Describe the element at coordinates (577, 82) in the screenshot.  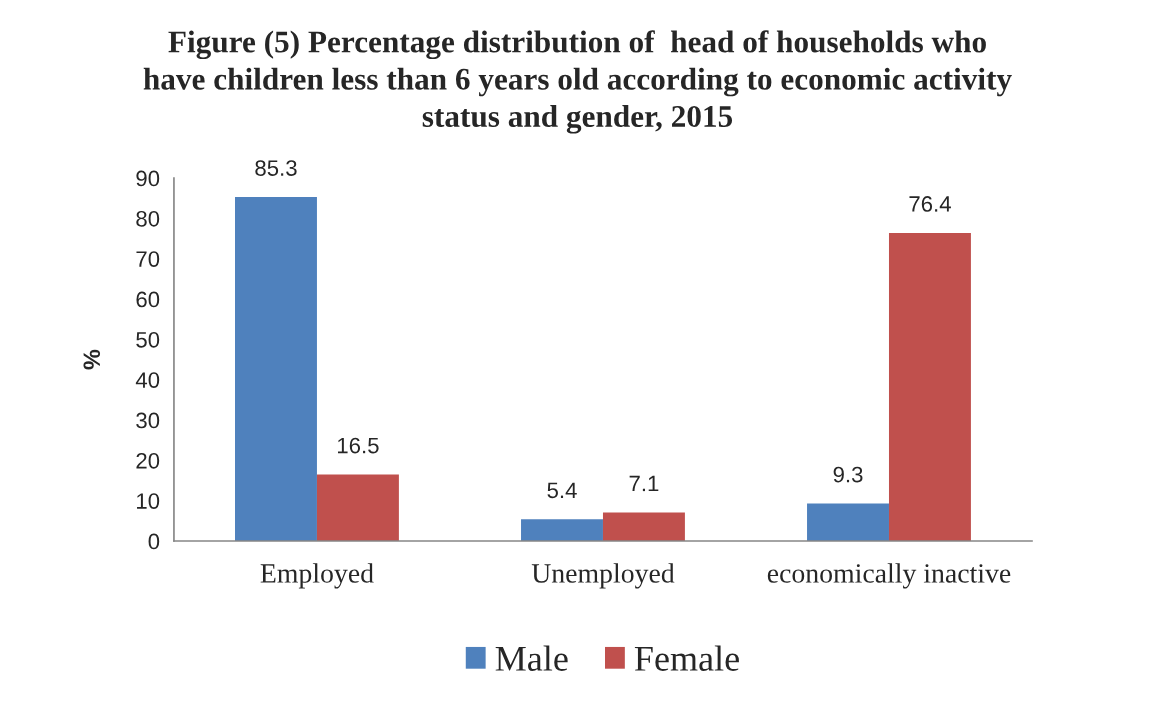
I see `chart-title: Figure (5) Percentage distribution of head of households who have children less than 6 years old according to economic activity status and gender, 2015` at that location.